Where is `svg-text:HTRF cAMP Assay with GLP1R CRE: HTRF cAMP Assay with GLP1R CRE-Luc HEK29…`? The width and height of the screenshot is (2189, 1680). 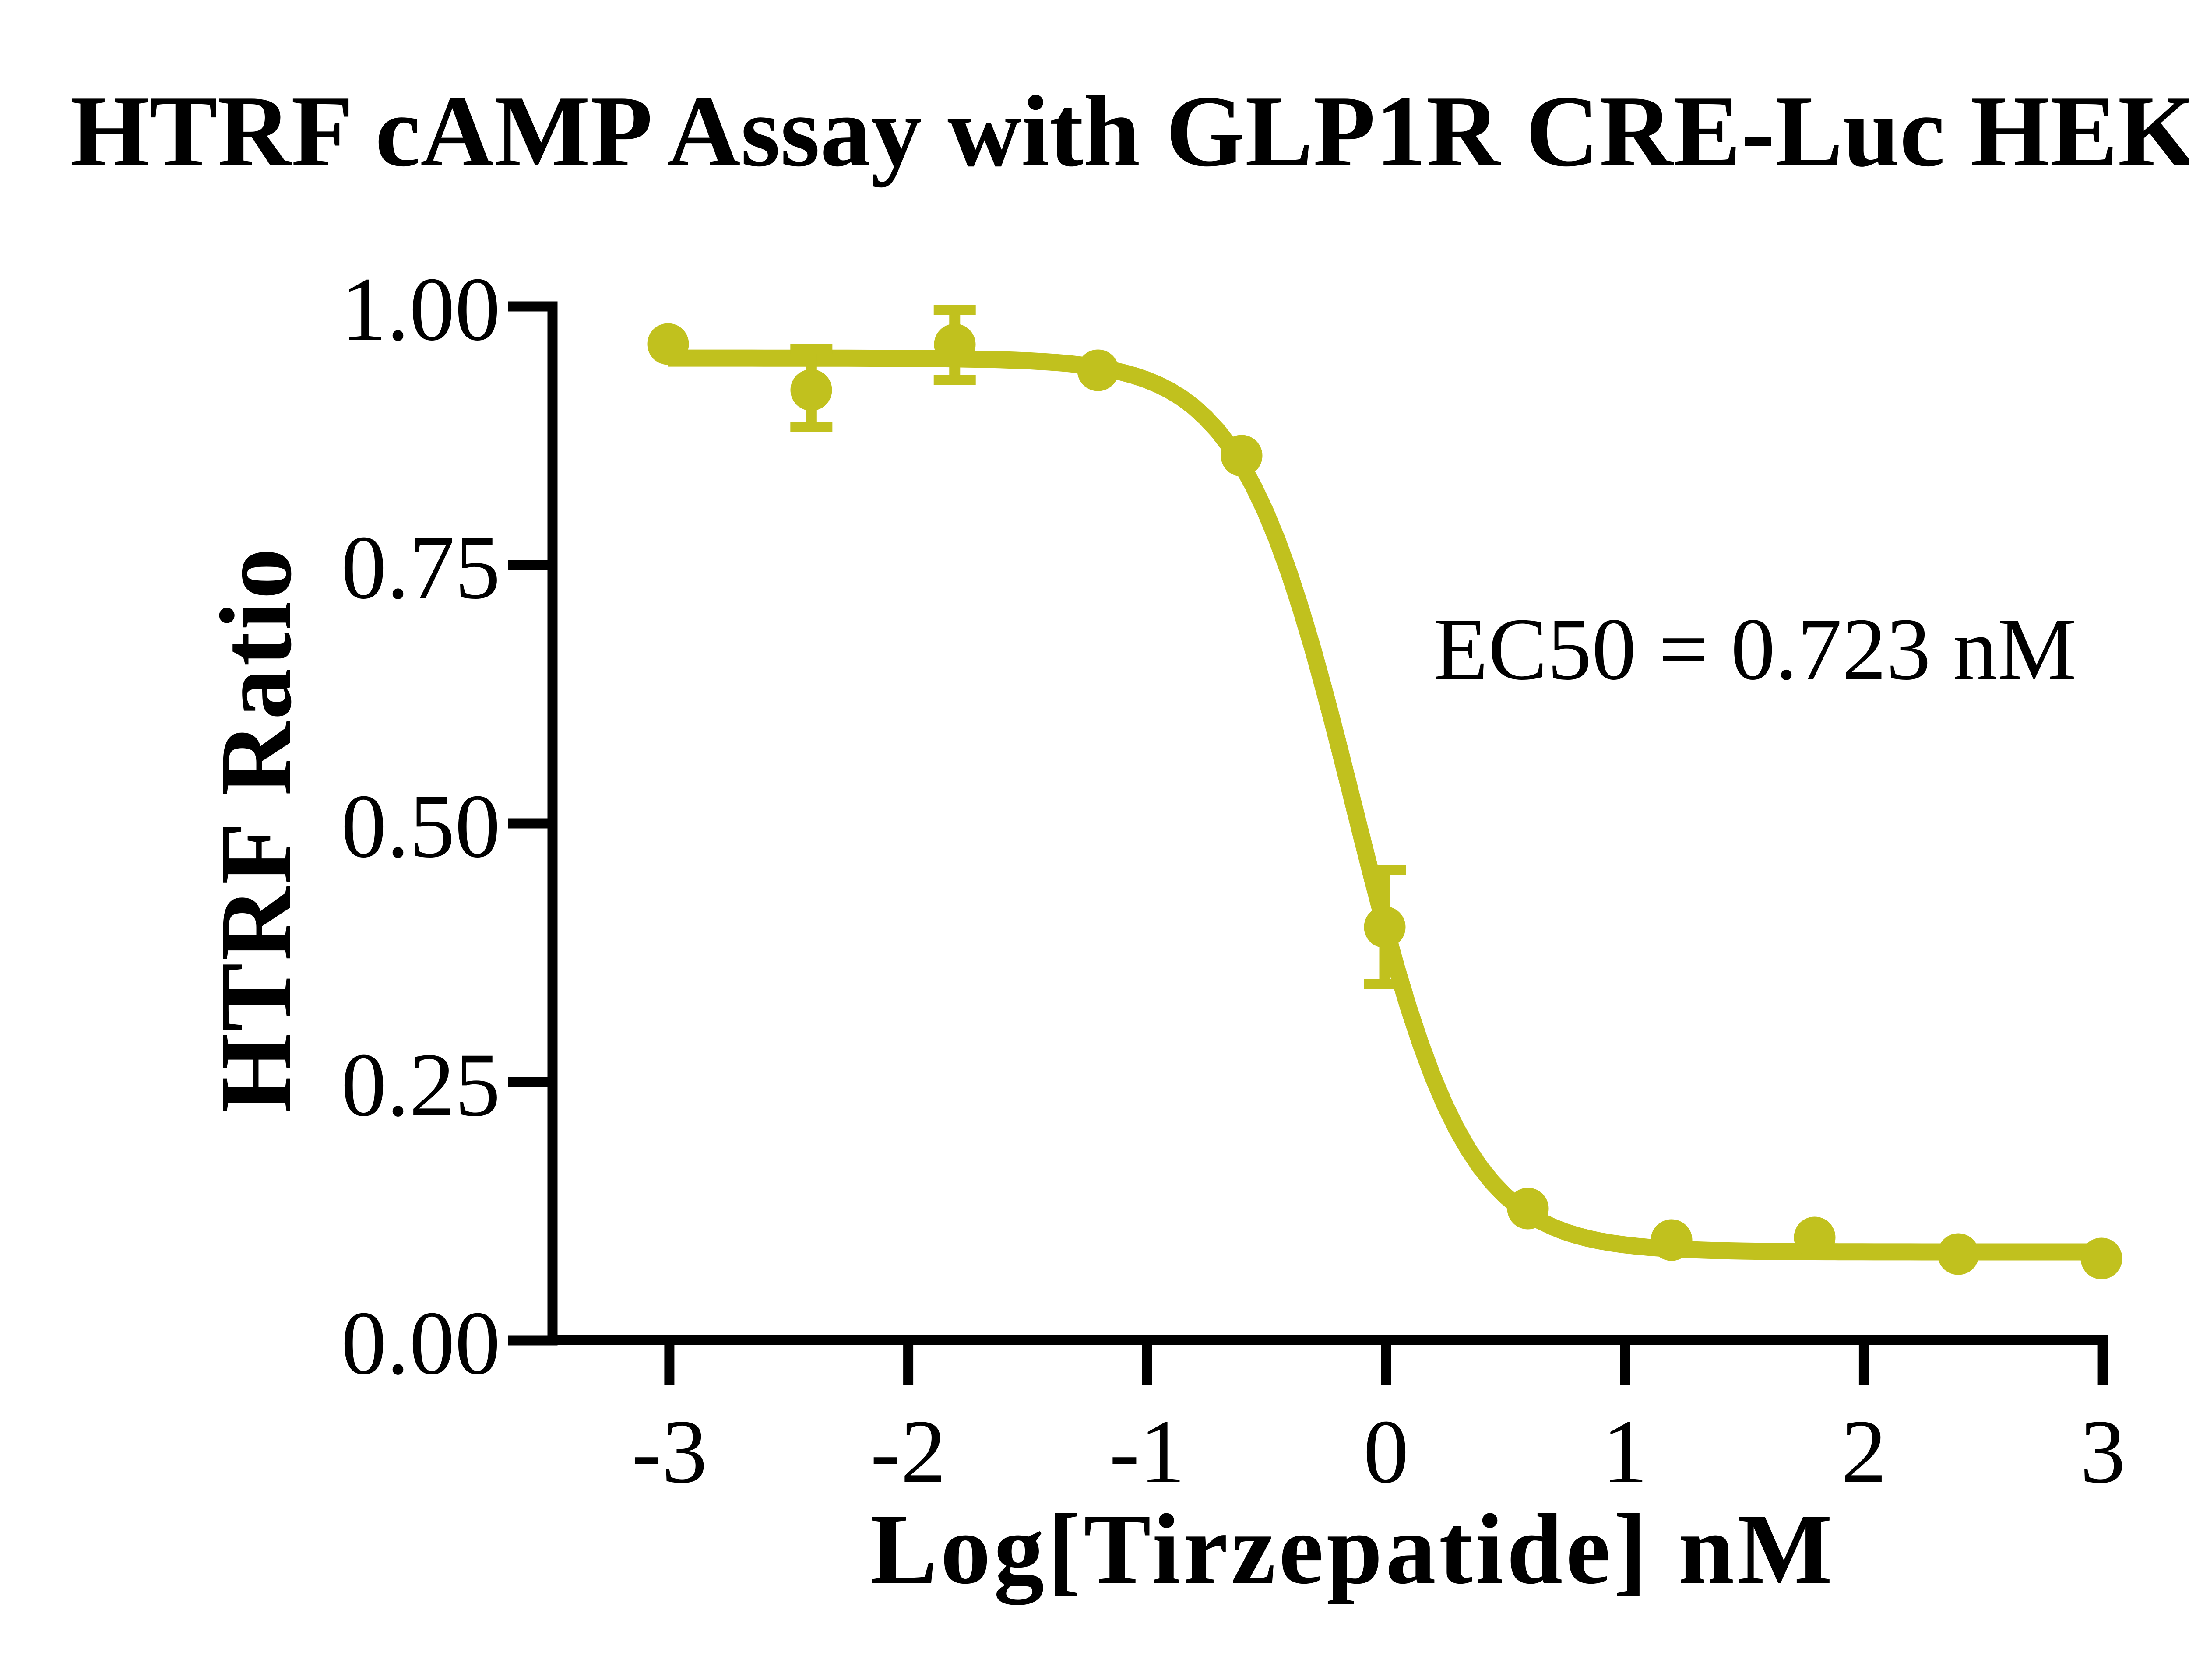
svg-text:HTRF cAMP Assay with GLP1R CRE: HTRF cAMP Assay with GLP1R CRE-Luc HEK29… is located at coordinates (1129, 128).